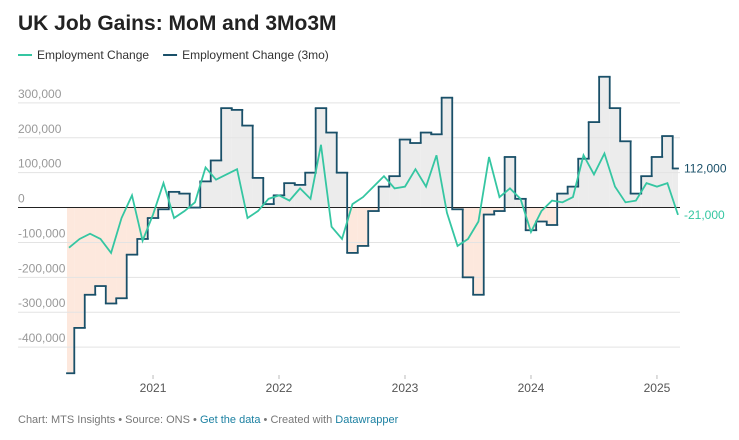 This screenshot has width=739, height=440. I want to click on y-tick-label: 0, so click(21, 199).